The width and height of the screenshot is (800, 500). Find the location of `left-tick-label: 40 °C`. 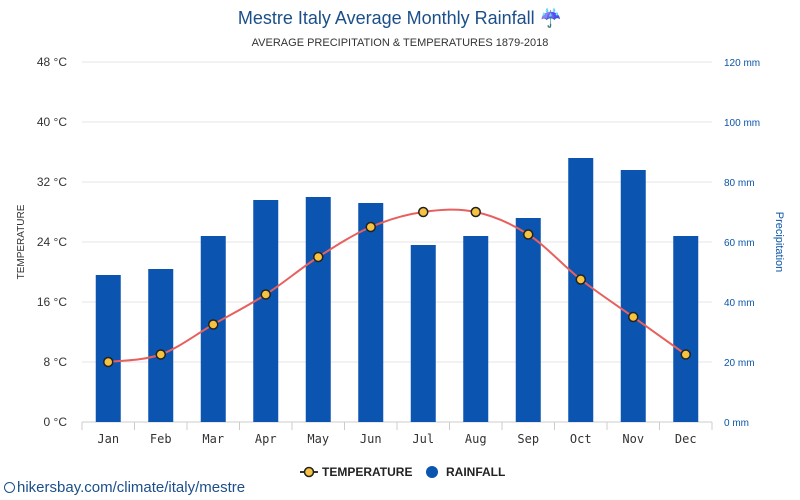

left-tick-label: 40 °C is located at coordinates (52, 122).